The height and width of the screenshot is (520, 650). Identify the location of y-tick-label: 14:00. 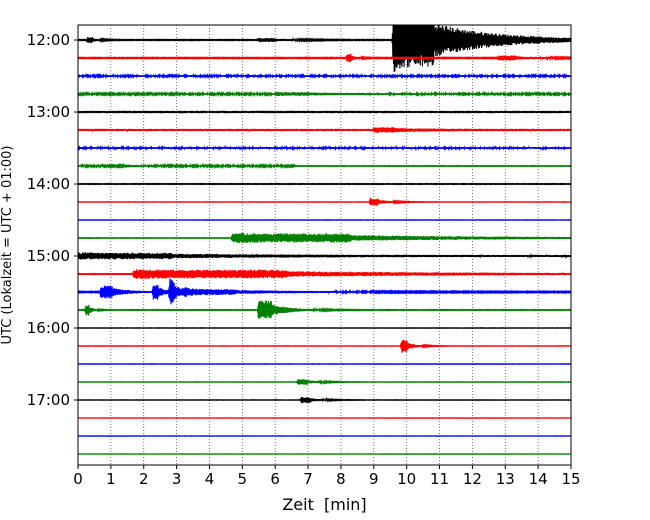
(48, 184).